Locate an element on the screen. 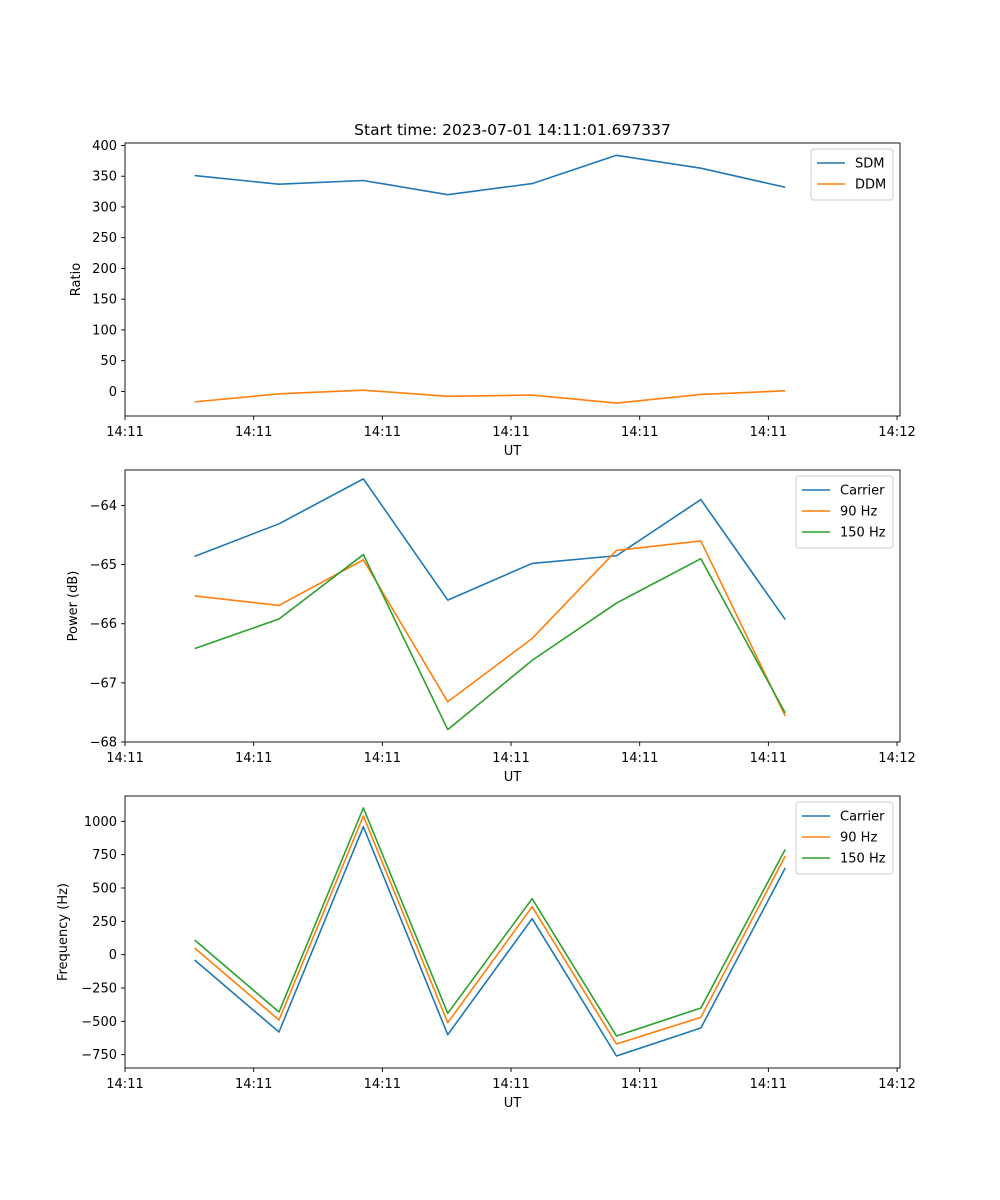  ratio-y-tick-label: 350 is located at coordinates (104, 177).